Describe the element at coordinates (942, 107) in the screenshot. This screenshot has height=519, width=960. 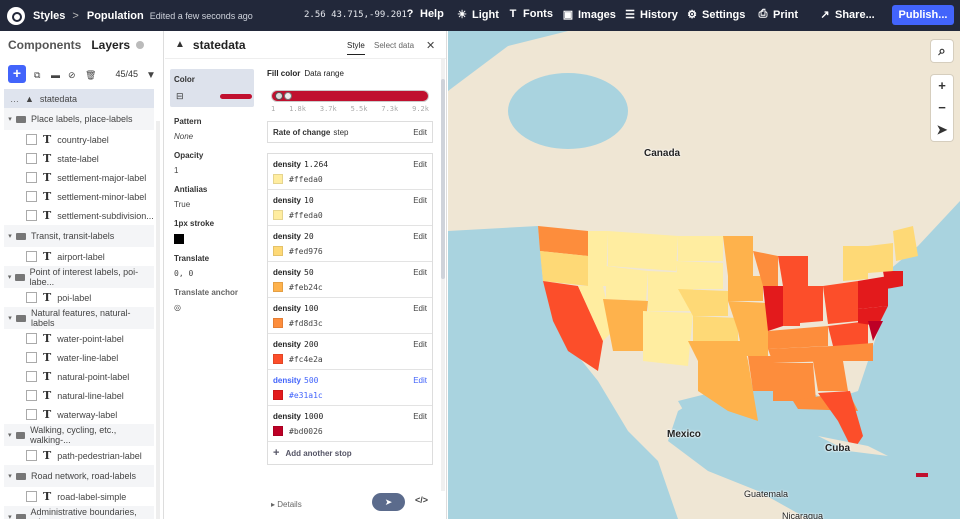
I see `zoom-out-button: −` at that location.